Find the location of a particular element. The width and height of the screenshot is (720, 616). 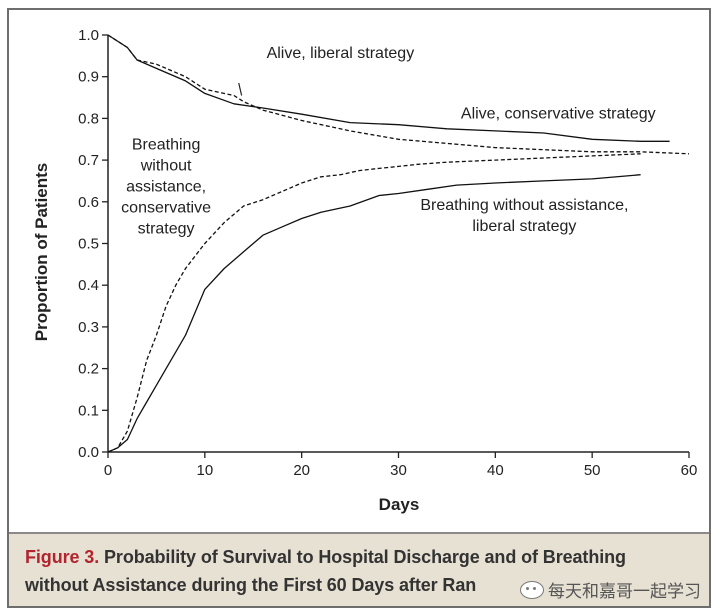

annotation-line: Alive, liberal strategy is located at coordinates (341, 53).